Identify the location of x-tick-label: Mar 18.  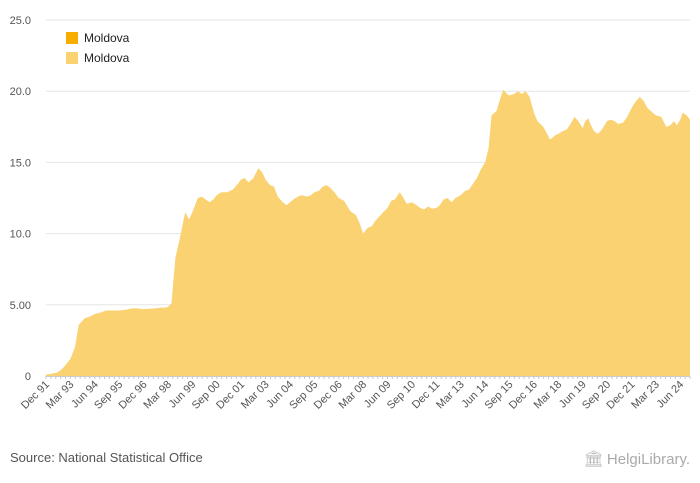
(548, 395).